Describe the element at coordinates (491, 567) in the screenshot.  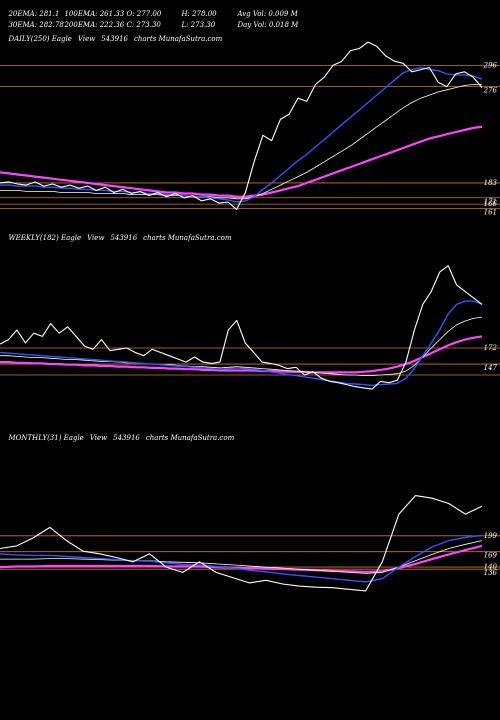
I see `level-label: 140` at that location.